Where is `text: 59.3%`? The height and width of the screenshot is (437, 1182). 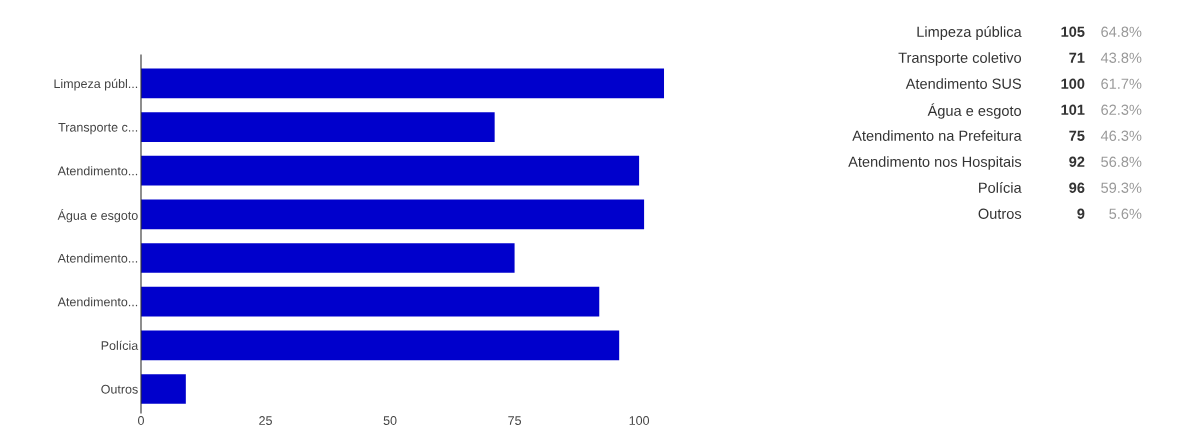 text: 59.3% is located at coordinates (1121, 187).